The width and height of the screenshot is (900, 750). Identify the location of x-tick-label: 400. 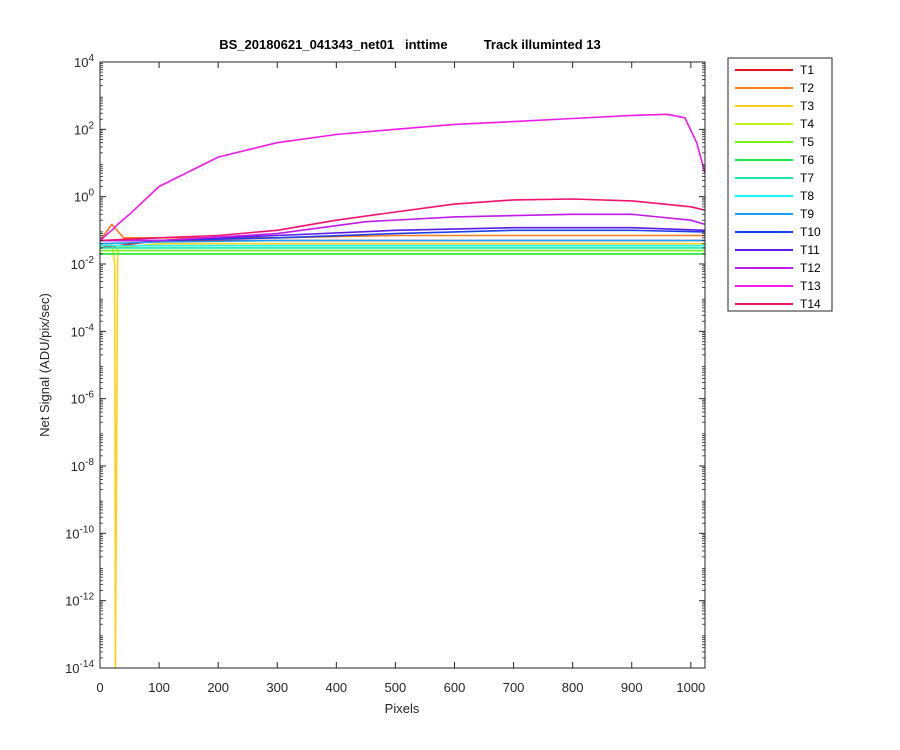
(336, 687).